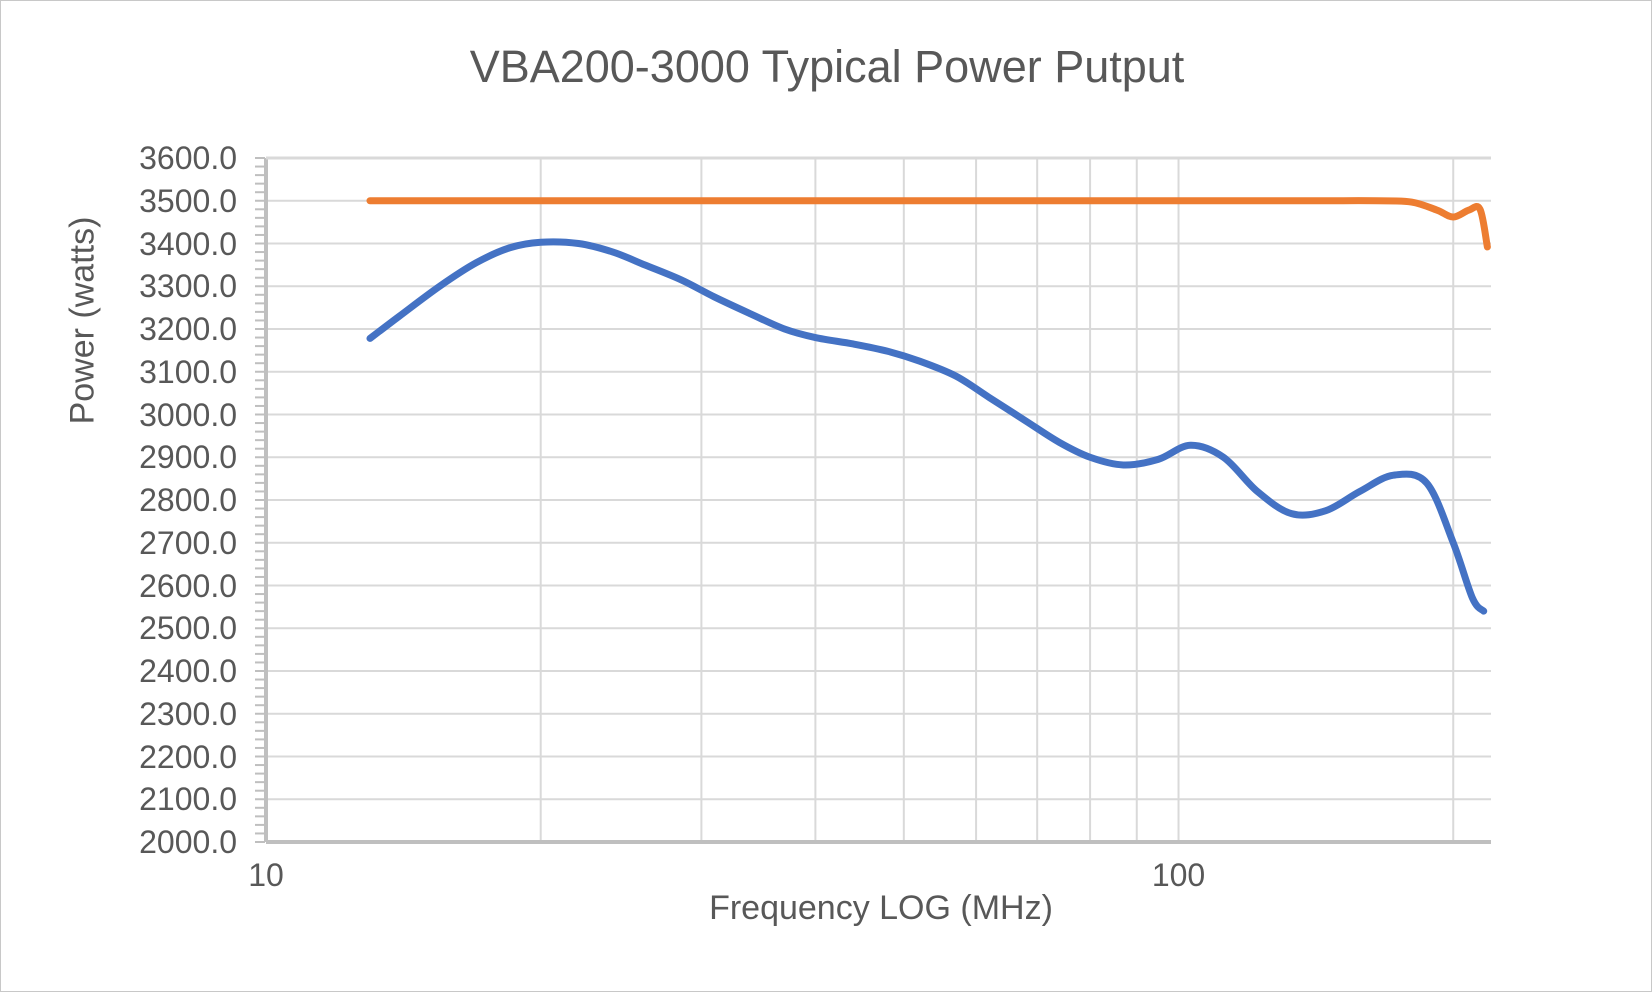 The height and width of the screenshot is (993, 1652). What do you see at coordinates (188, 713) in the screenshot?
I see `y-axis-tick-label: 2300.0` at bounding box center [188, 713].